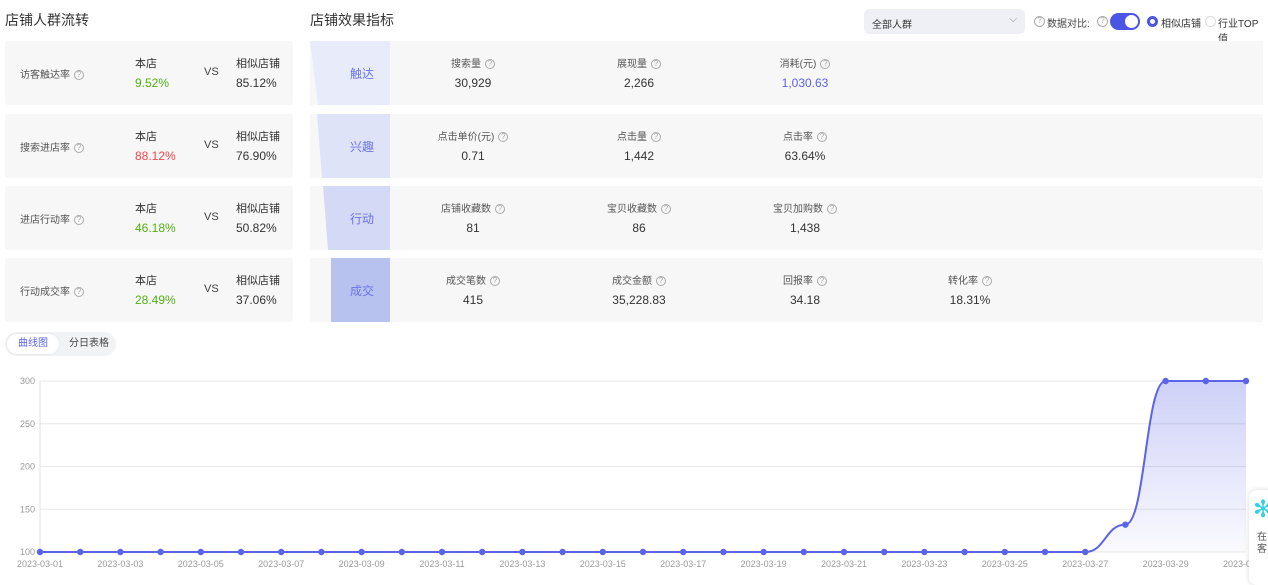 The image size is (1268, 585). What do you see at coordinates (89, 343) in the screenshot?
I see `tab-daily-table: 分日表格` at bounding box center [89, 343].